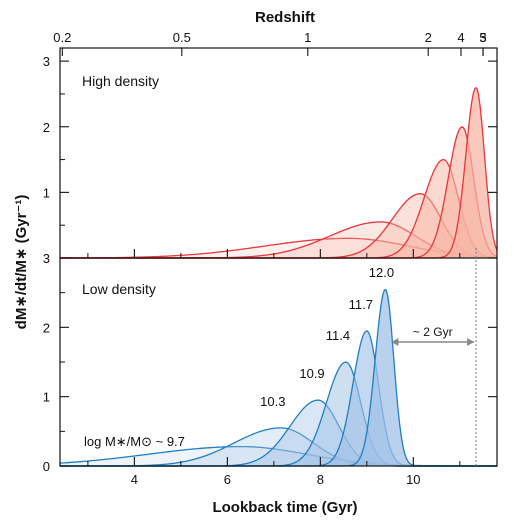 Image resolution: width=514 pixels, height=525 pixels. Describe the element at coordinates (338, 335) in the screenshot. I see `mass-label: 11.4` at that location.